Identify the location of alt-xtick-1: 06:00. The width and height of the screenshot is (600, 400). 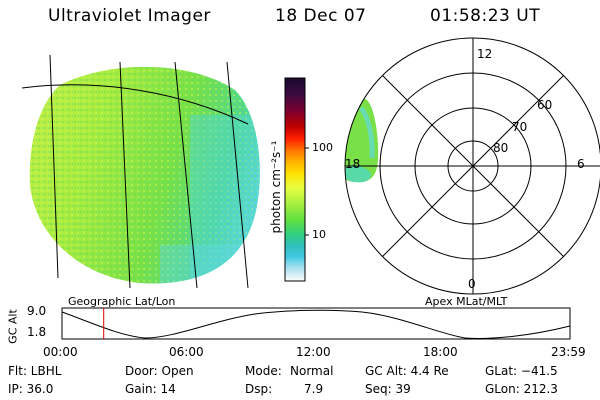
(186, 352).